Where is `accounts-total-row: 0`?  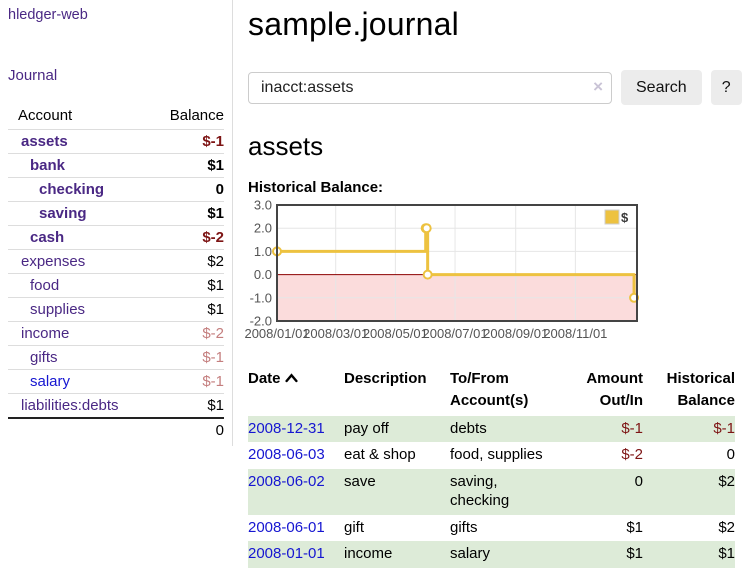
accounts-total-row: 0 is located at coordinates (116, 429).